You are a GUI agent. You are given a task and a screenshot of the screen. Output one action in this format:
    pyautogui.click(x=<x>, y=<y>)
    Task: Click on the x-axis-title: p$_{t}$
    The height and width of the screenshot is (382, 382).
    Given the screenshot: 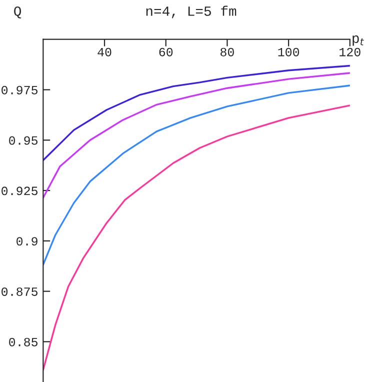 What is the action you would take?
    pyautogui.click(x=358, y=40)
    